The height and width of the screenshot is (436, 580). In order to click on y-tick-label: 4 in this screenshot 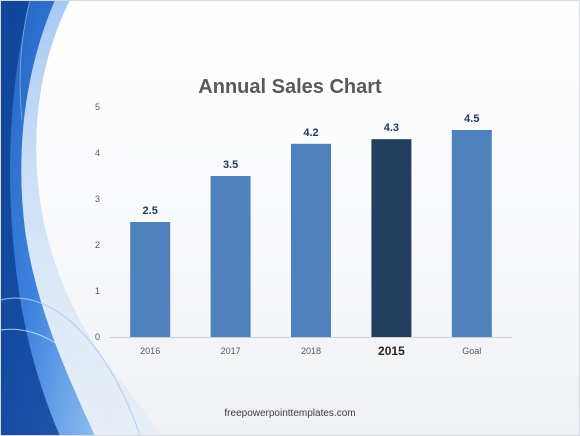, I will do `click(97, 153)`.